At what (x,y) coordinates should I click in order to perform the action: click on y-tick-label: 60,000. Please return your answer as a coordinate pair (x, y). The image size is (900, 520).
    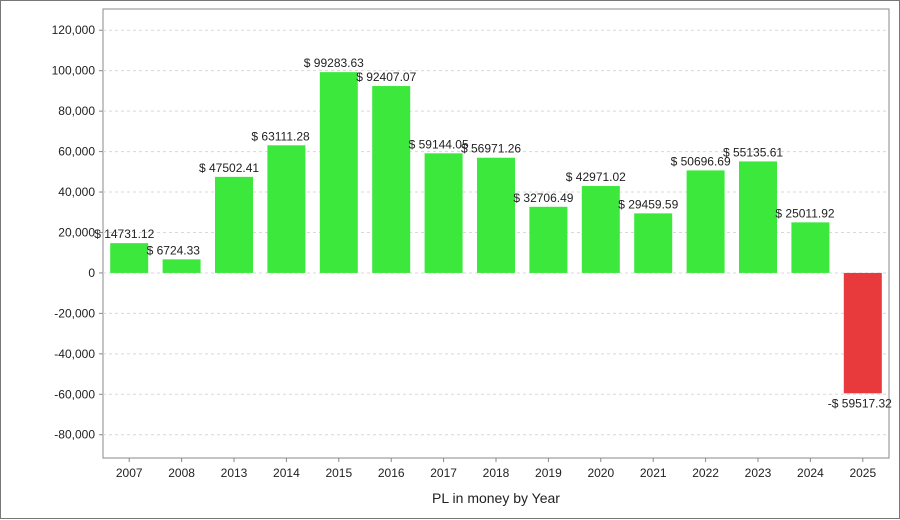
    Looking at the image, I should click on (76, 152).